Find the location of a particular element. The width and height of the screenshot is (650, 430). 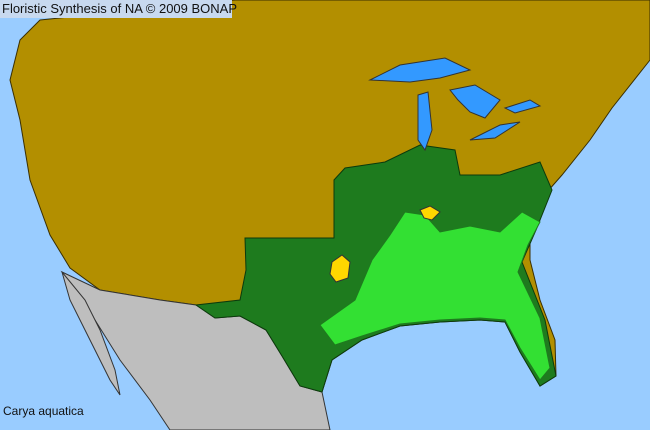

lake-superior is located at coordinates (420, 70).